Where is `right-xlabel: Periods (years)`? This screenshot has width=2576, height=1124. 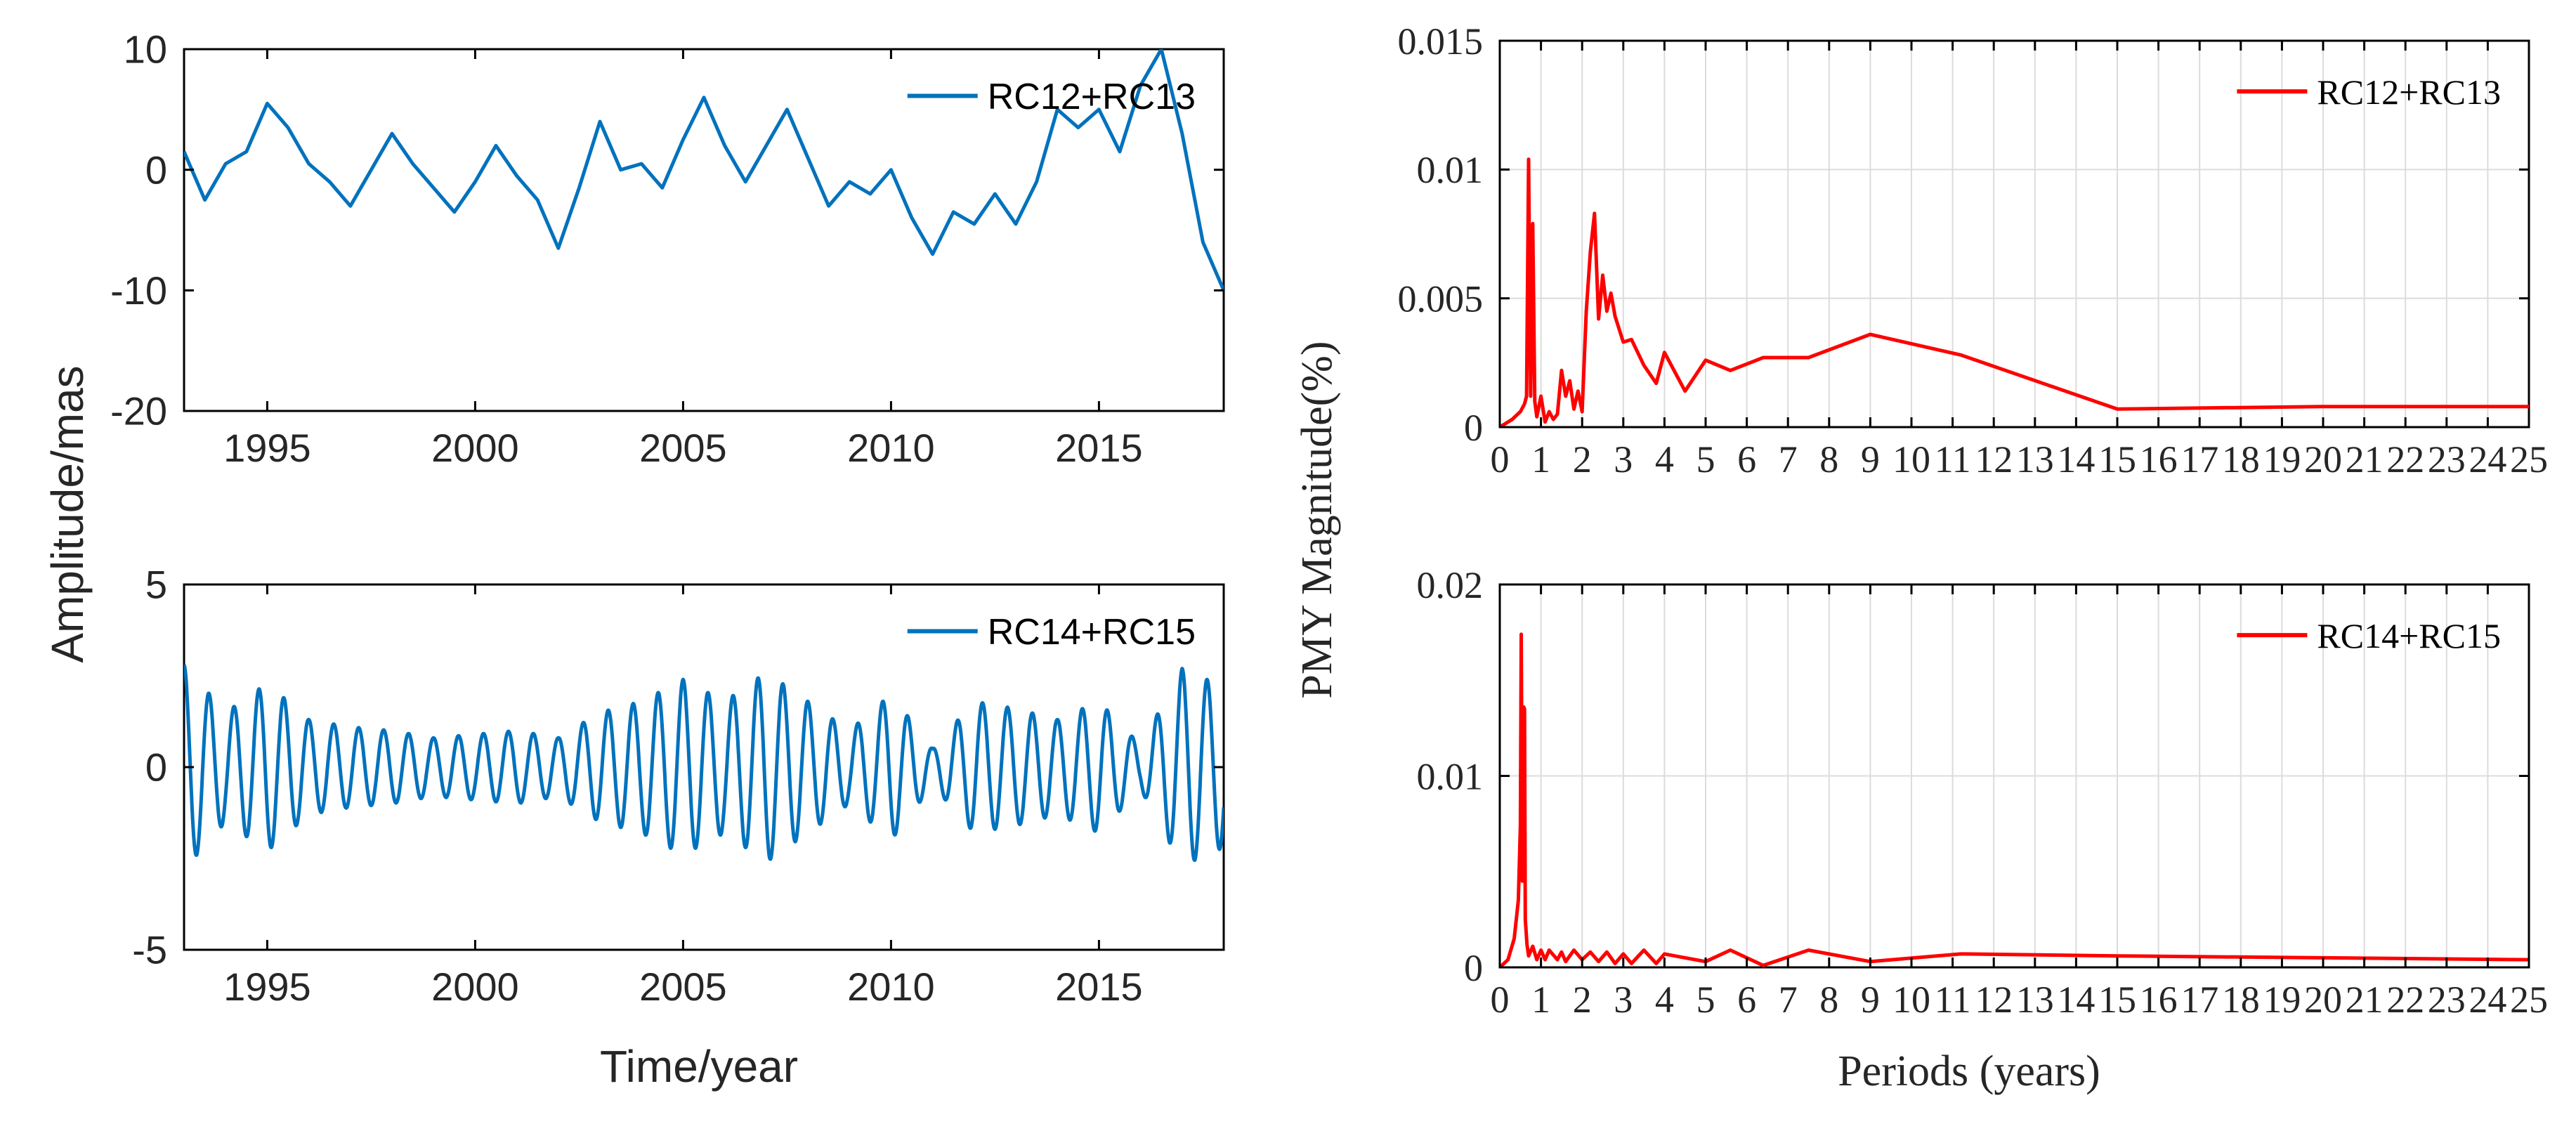 right-xlabel: Periods (years) is located at coordinates (1969, 1071).